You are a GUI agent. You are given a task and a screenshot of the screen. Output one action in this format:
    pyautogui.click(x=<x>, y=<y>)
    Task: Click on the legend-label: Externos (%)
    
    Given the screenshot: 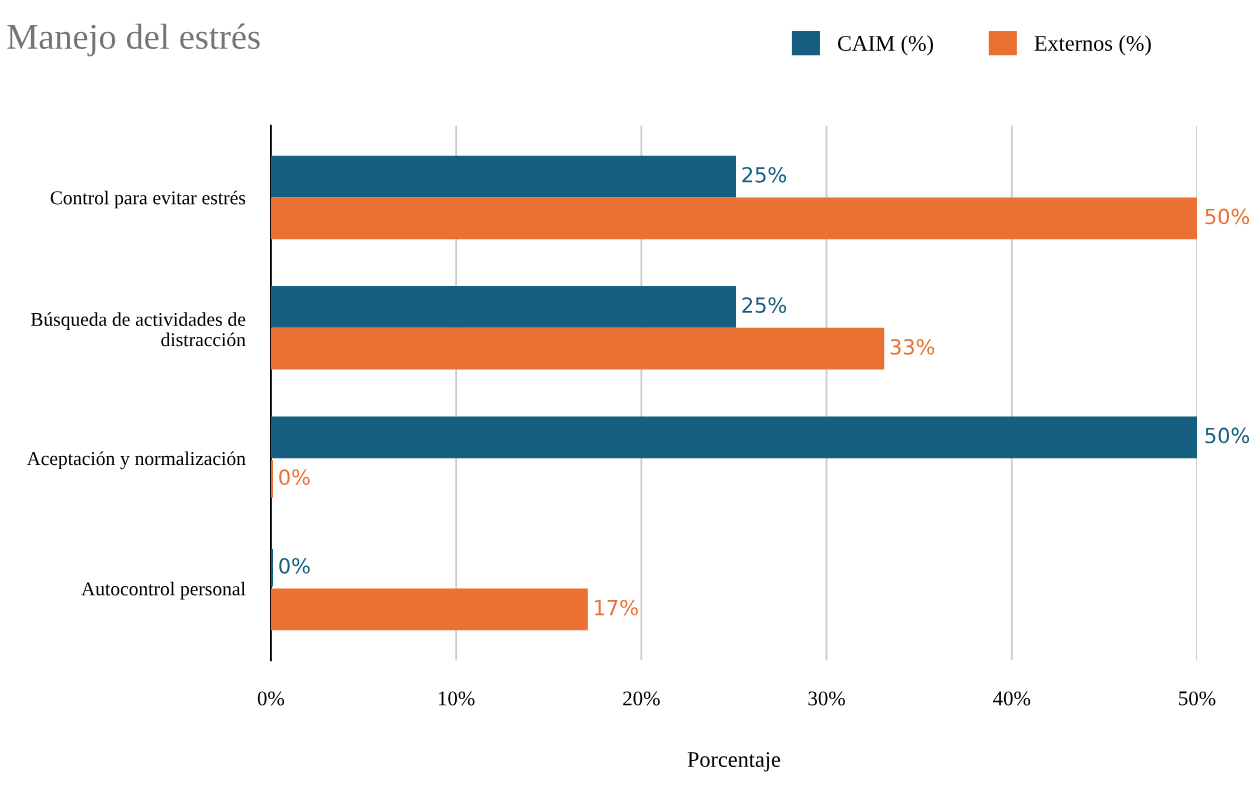 What is the action you would take?
    pyautogui.click(x=1092, y=45)
    